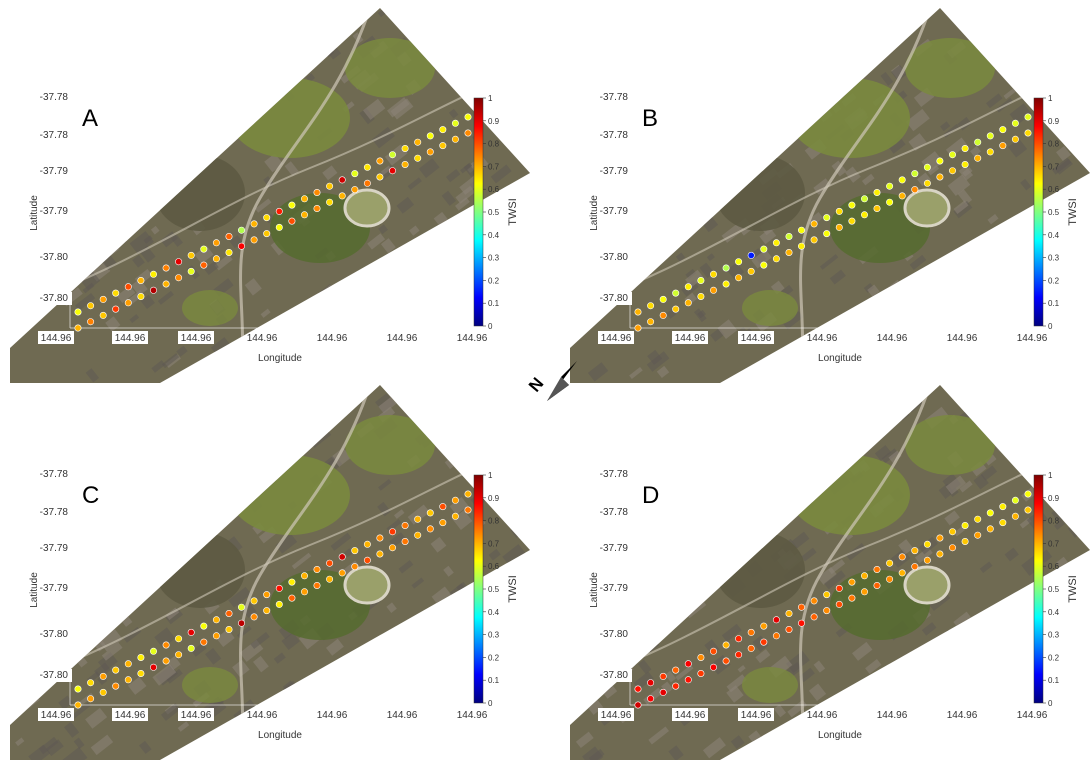 The width and height of the screenshot is (1092, 767). I want to click on north-letter: N, so click(536, 385).